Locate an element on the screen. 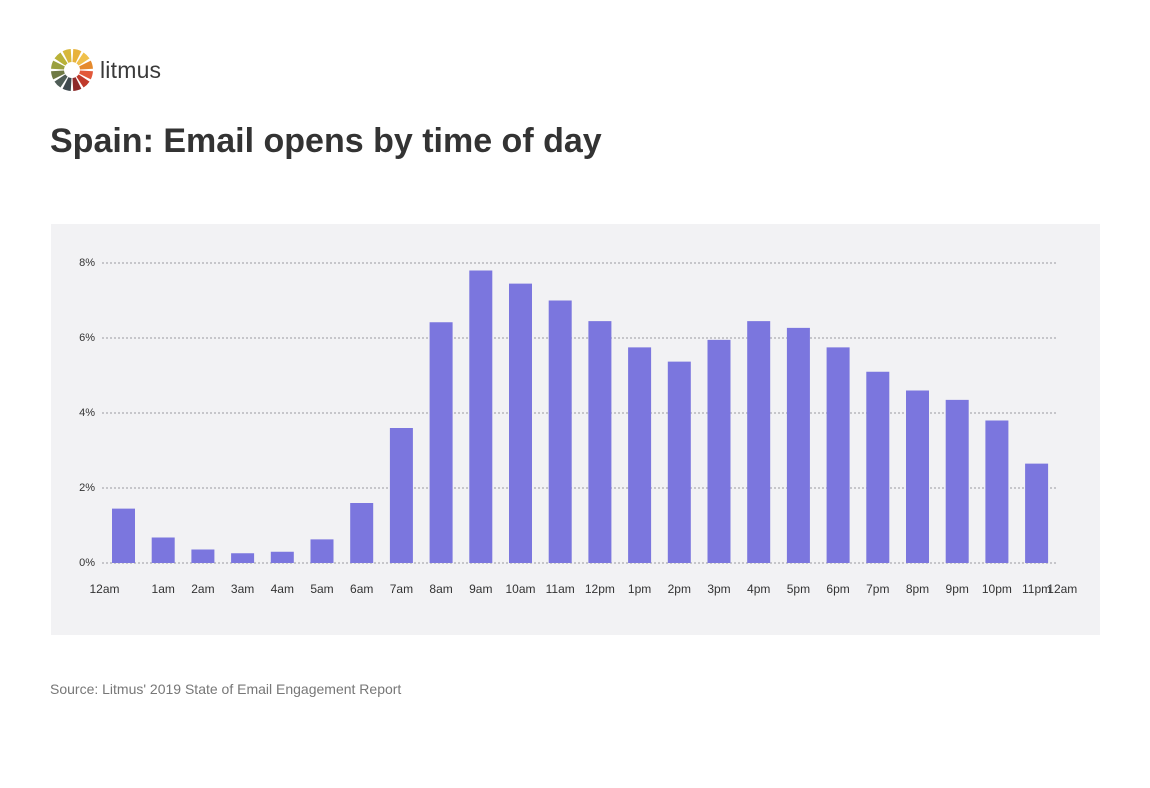  x-tick-label: 3pm is located at coordinates (718, 589).